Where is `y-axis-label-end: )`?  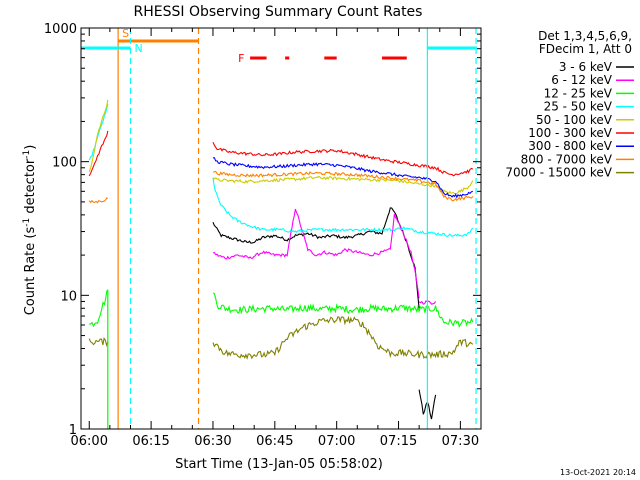 y-axis-label-end: ) is located at coordinates (30, 147).